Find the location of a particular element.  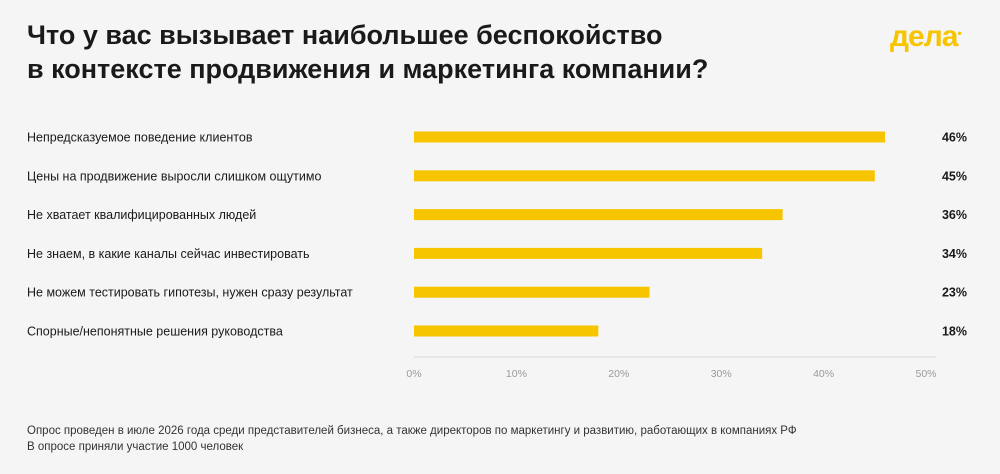

value-label: 36% is located at coordinates (954, 215).